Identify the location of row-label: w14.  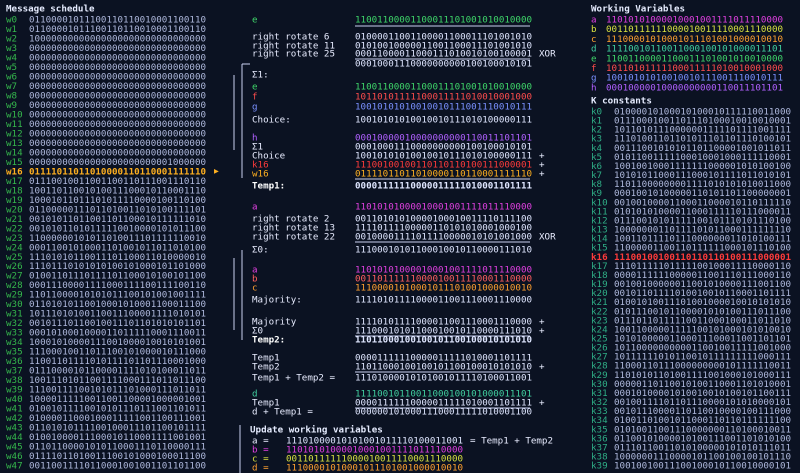
(14, 152).